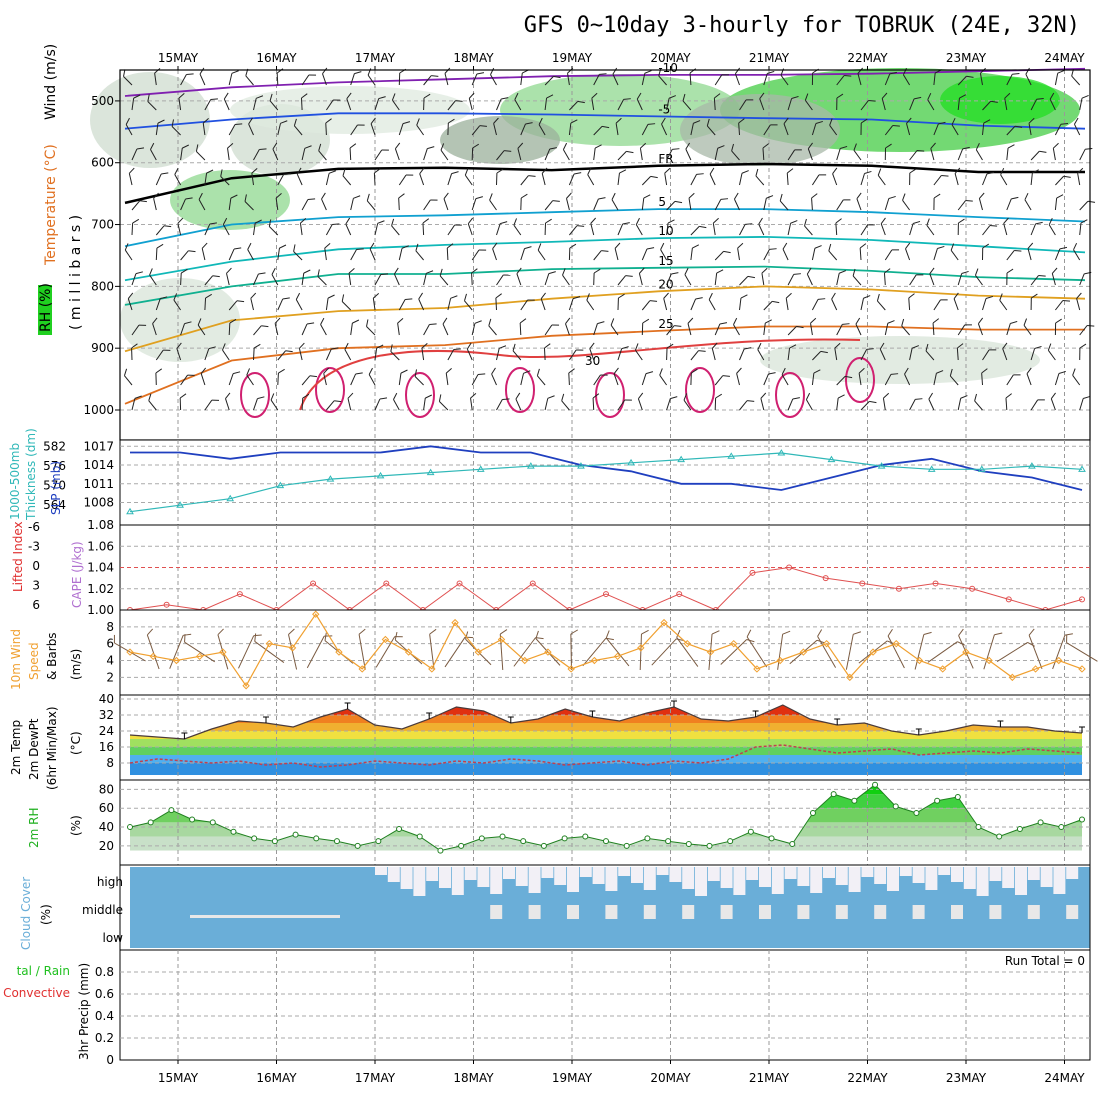 The width and height of the screenshot is (1100, 1100). Describe the element at coordinates (104, 1016) in the screenshot. I see `precip-tick: 0.4` at that location.